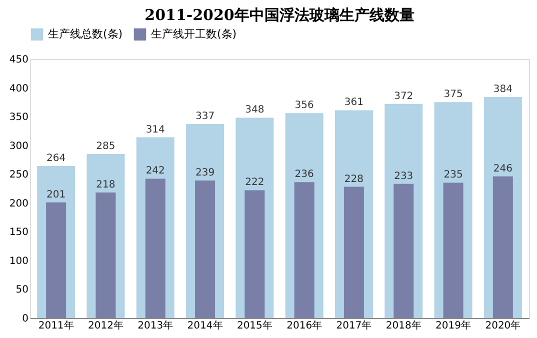 The image size is (537, 338). I want to click on y-tick-label: 0, so click(25, 319).